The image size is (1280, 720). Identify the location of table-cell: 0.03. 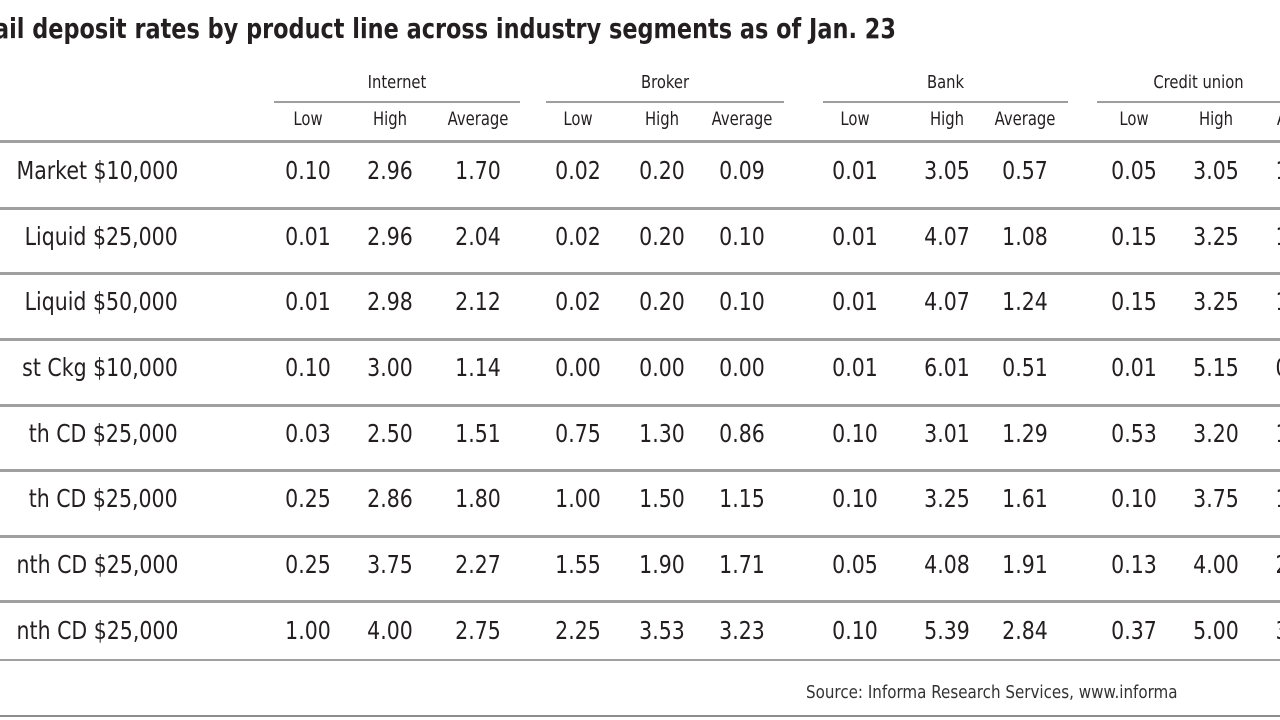
(308, 433).